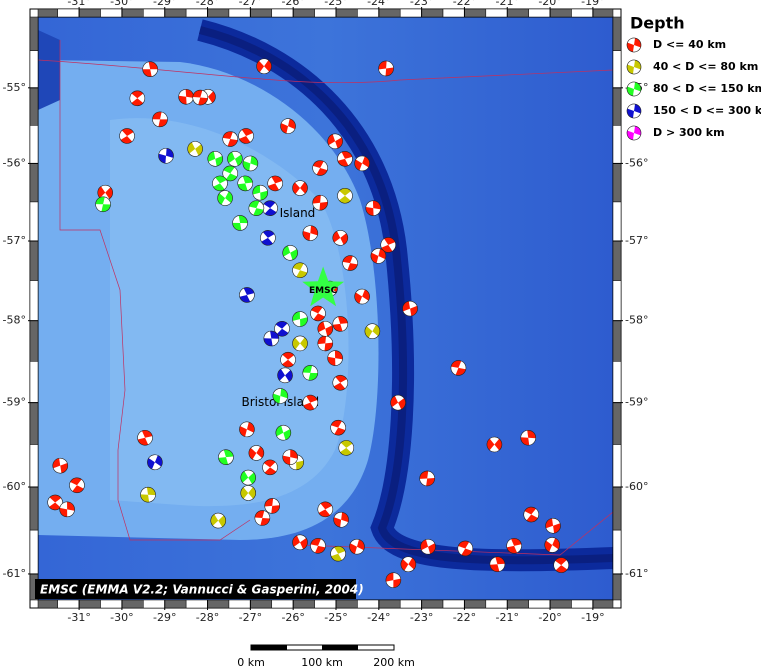 The width and height of the screenshot is (761, 668). I want to click on boundary, so click(456, 533).